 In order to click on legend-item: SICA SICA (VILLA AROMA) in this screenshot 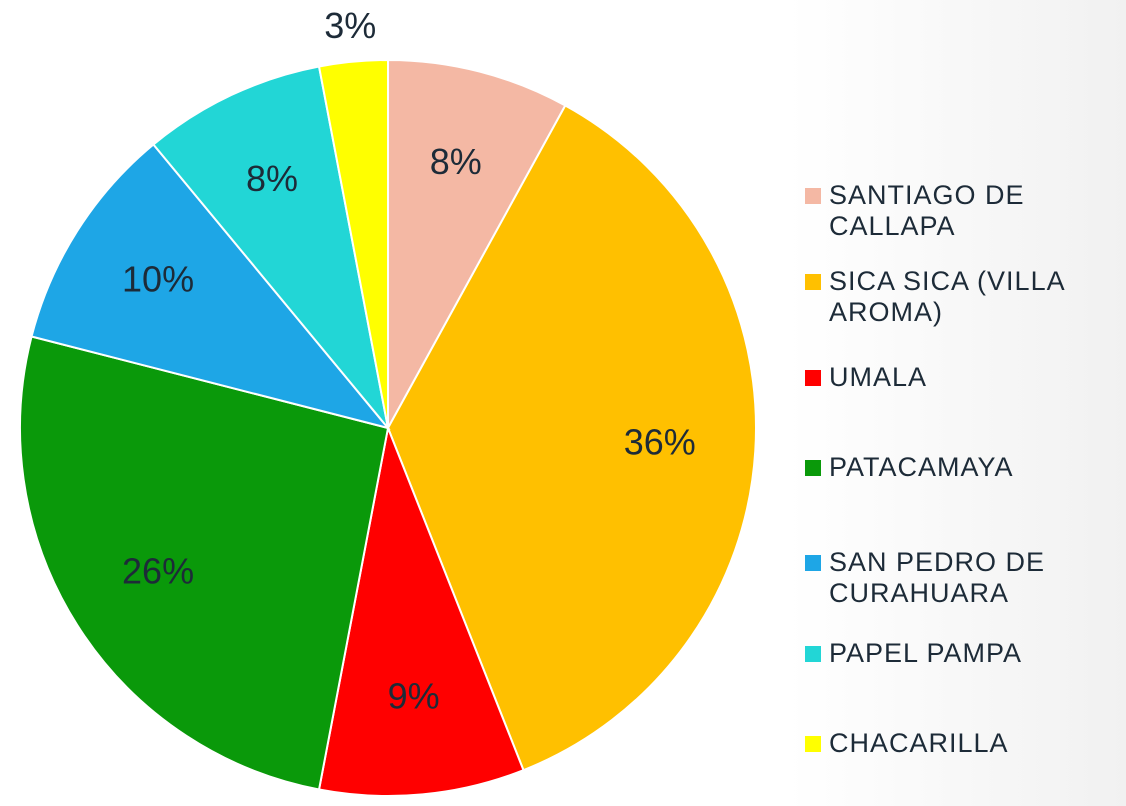, I will do `click(955, 297)`.